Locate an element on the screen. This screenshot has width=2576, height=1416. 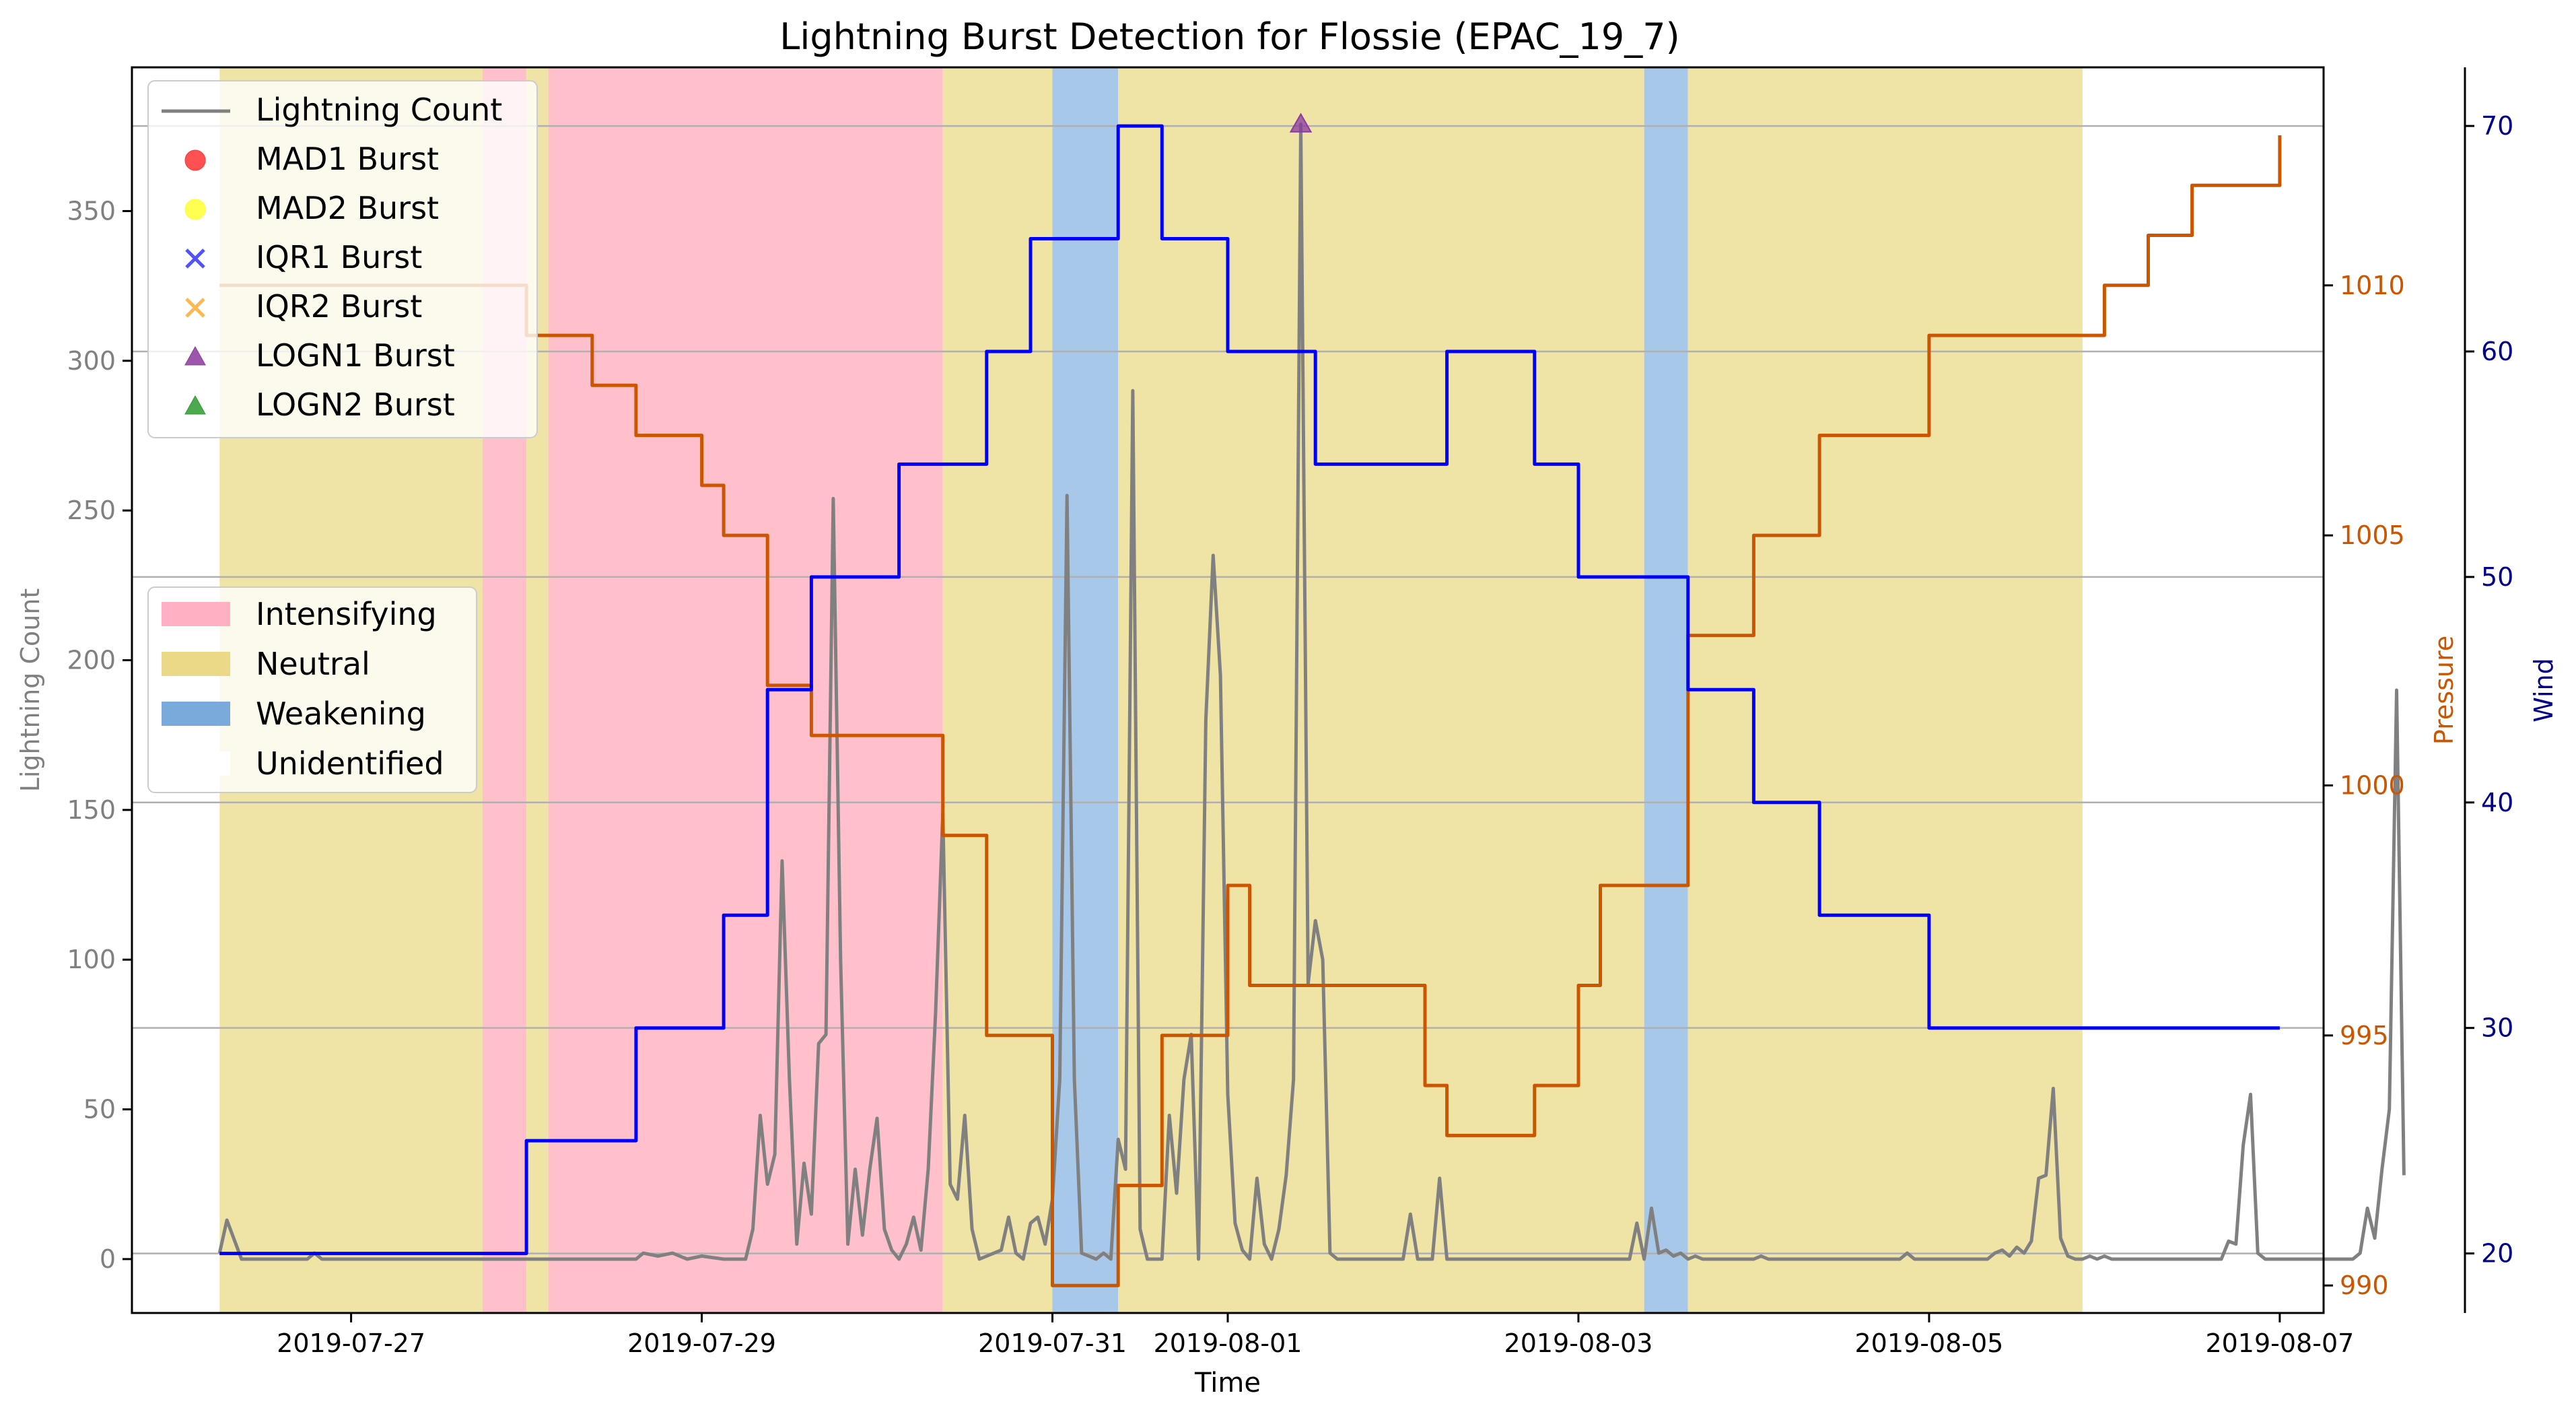
x-axis-label: Time is located at coordinates (1227, 1383).